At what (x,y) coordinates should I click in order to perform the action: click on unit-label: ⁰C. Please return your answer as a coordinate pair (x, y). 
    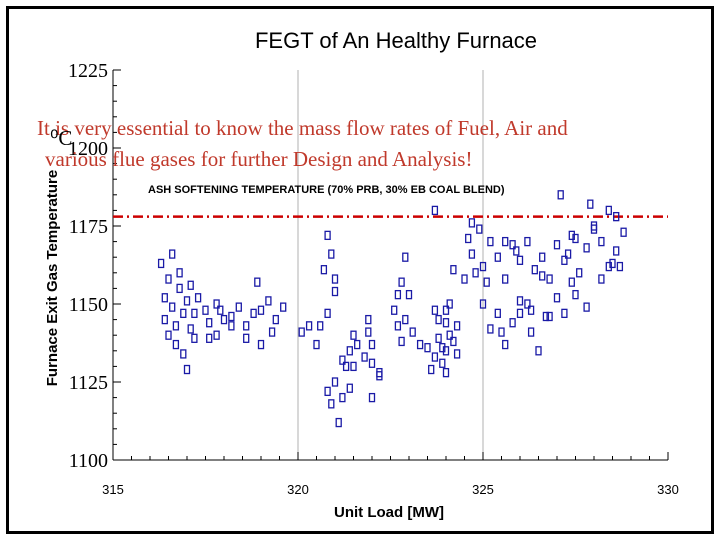
    Looking at the image, I should click on (61, 138).